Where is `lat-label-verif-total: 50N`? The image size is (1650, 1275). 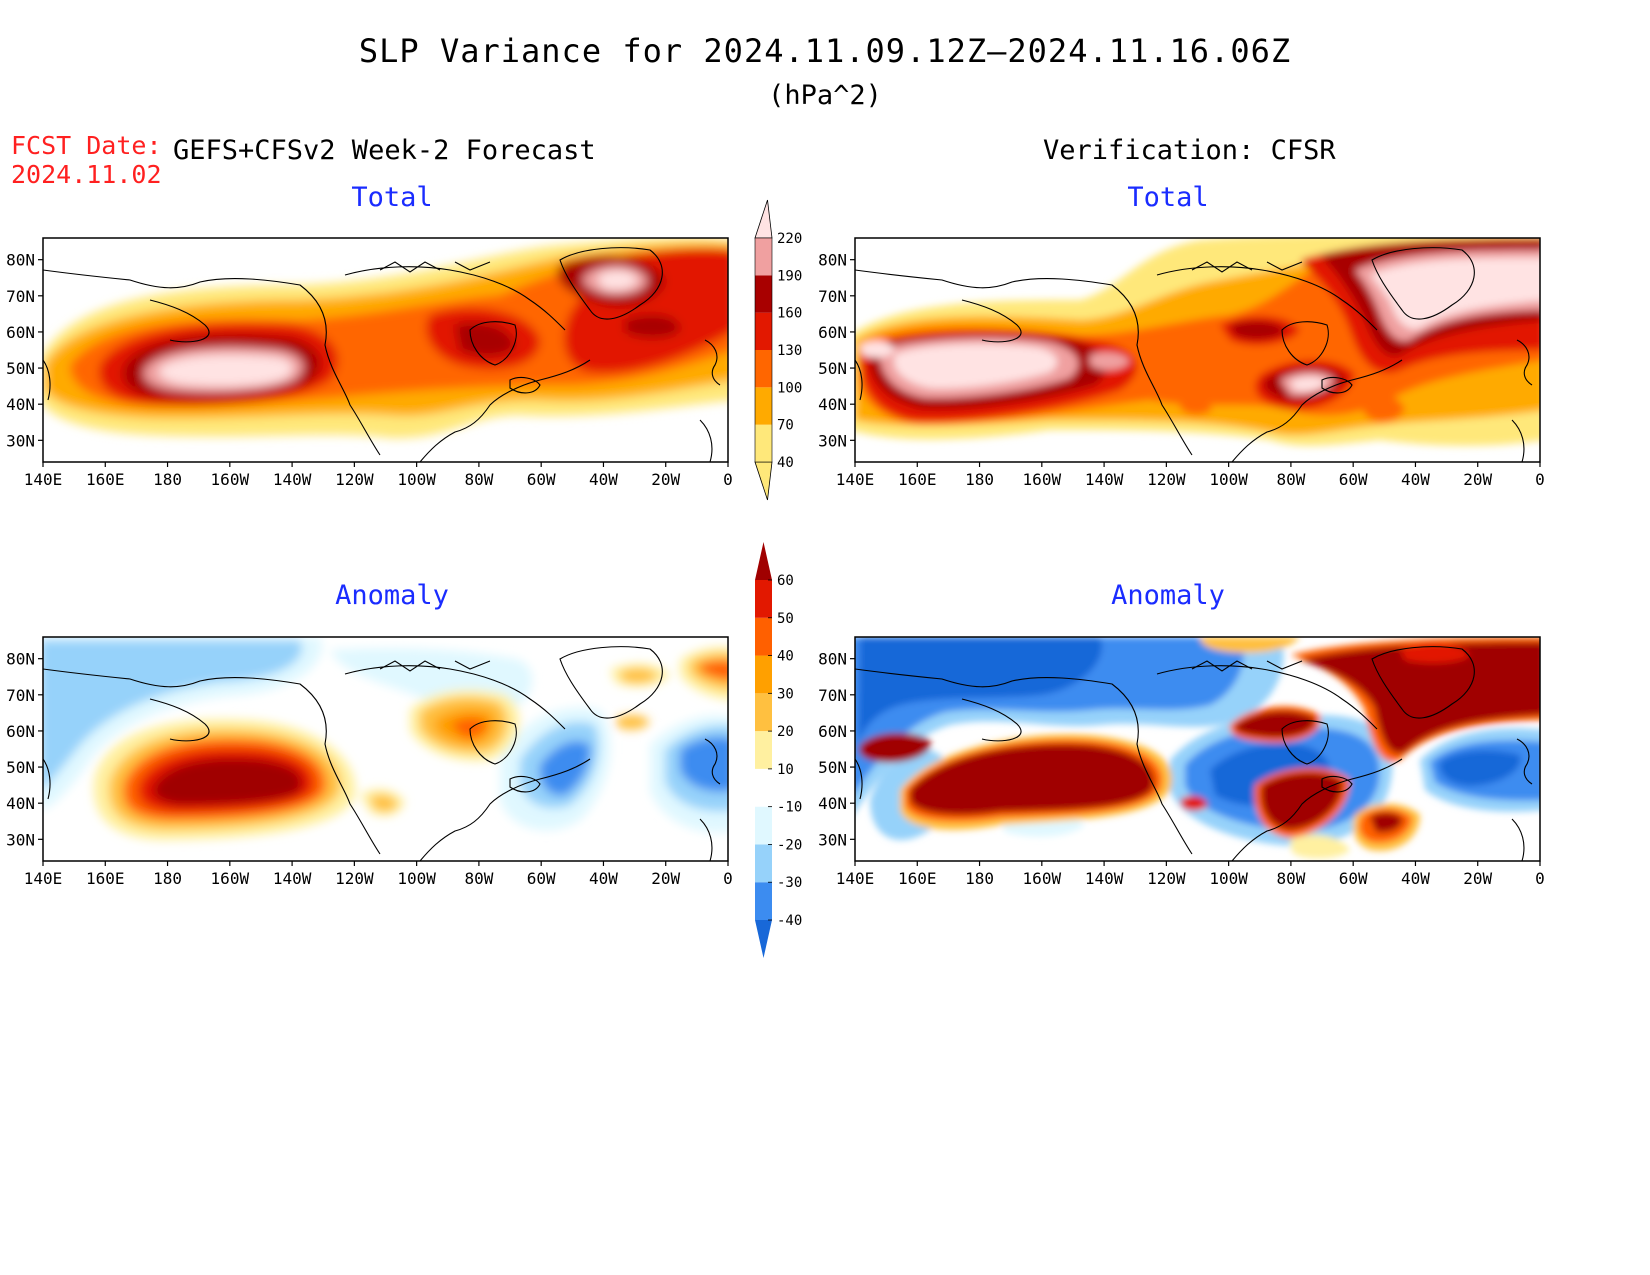 lat-label-verif-total: 50N is located at coordinates (832, 368).